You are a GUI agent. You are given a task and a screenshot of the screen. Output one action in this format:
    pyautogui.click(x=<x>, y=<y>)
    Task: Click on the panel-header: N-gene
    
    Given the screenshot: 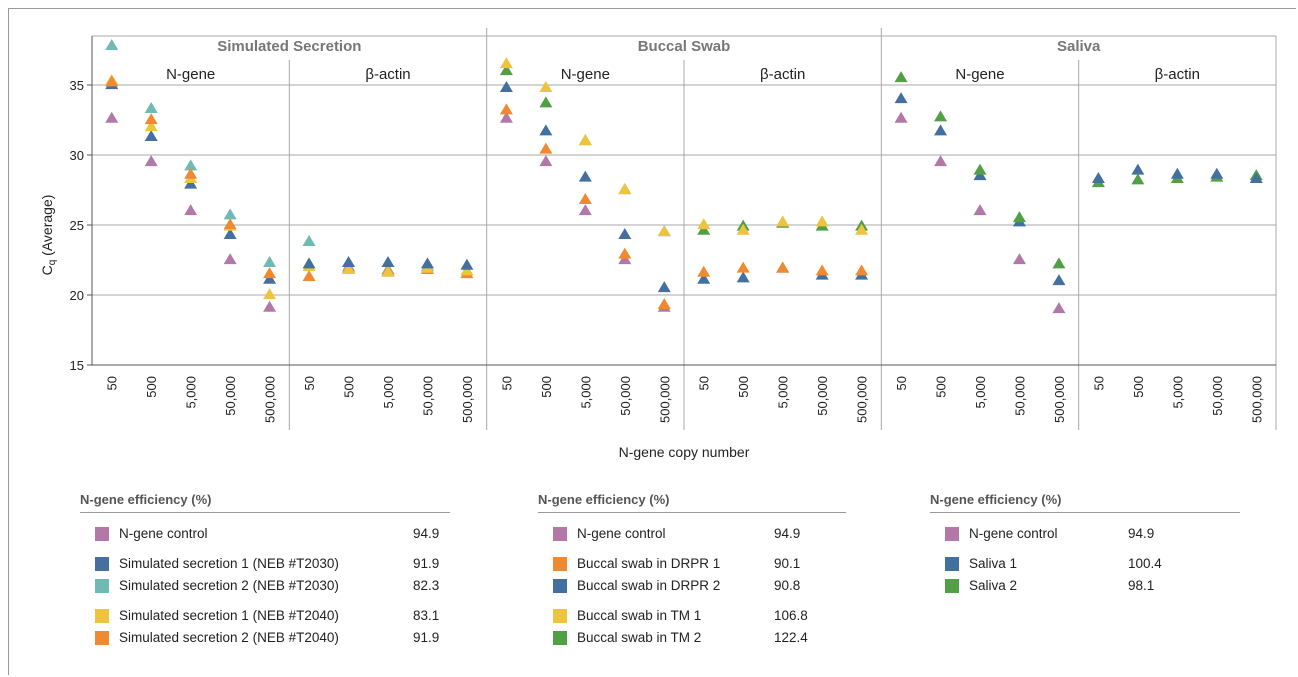 What is the action you would take?
    pyautogui.click(x=585, y=74)
    